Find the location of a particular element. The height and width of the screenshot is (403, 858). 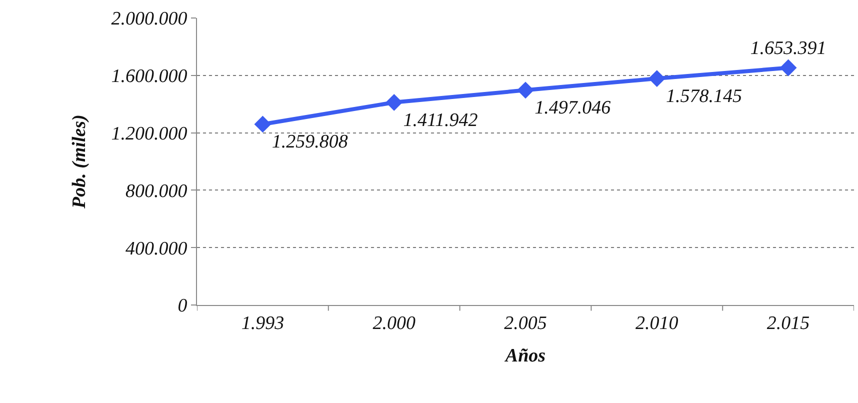

data-label: 1.653.391 is located at coordinates (788, 48).